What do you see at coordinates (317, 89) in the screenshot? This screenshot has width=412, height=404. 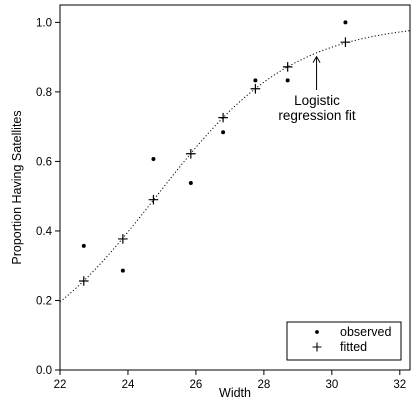 I see `annotation: Logistic regression fit` at bounding box center [317, 89].